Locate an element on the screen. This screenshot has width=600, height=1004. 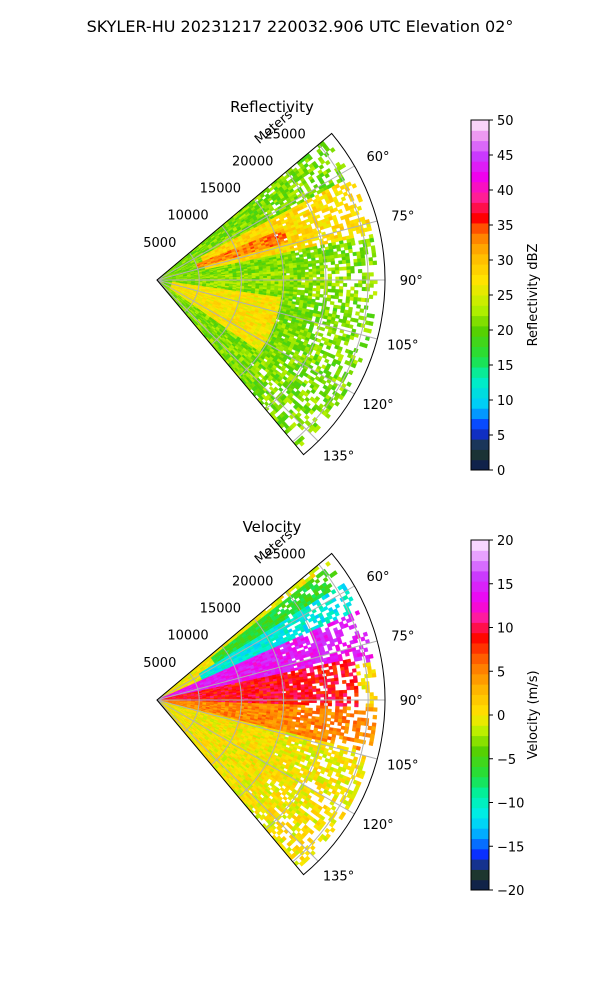
theta-tick-label: 135° is located at coordinates (338, 457).